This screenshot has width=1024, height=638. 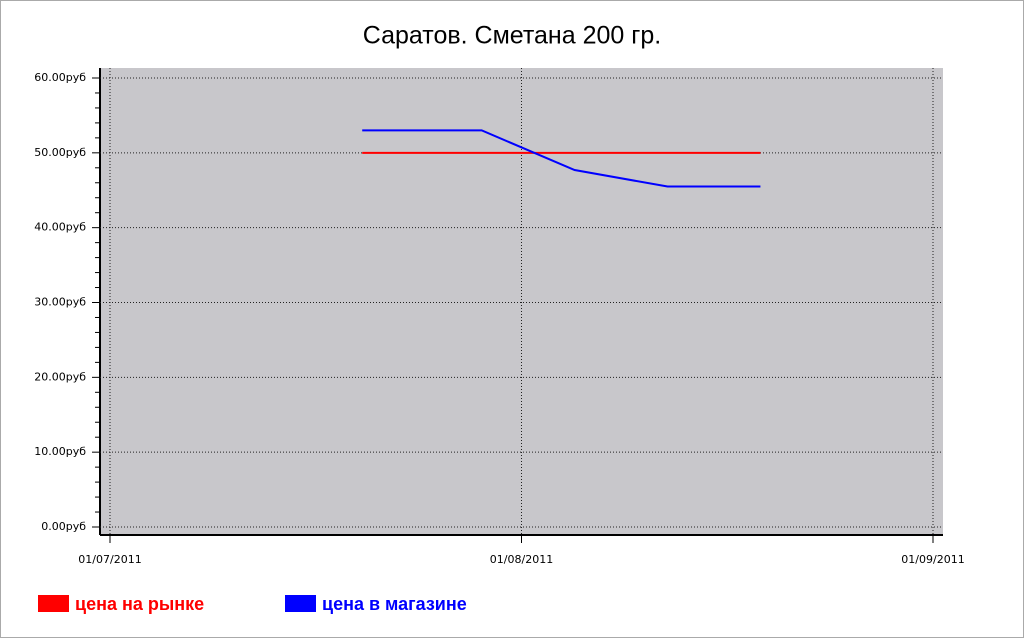 What do you see at coordinates (932, 559) in the screenshot?
I see `x-tick-label: 01/09/2011` at bounding box center [932, 559].